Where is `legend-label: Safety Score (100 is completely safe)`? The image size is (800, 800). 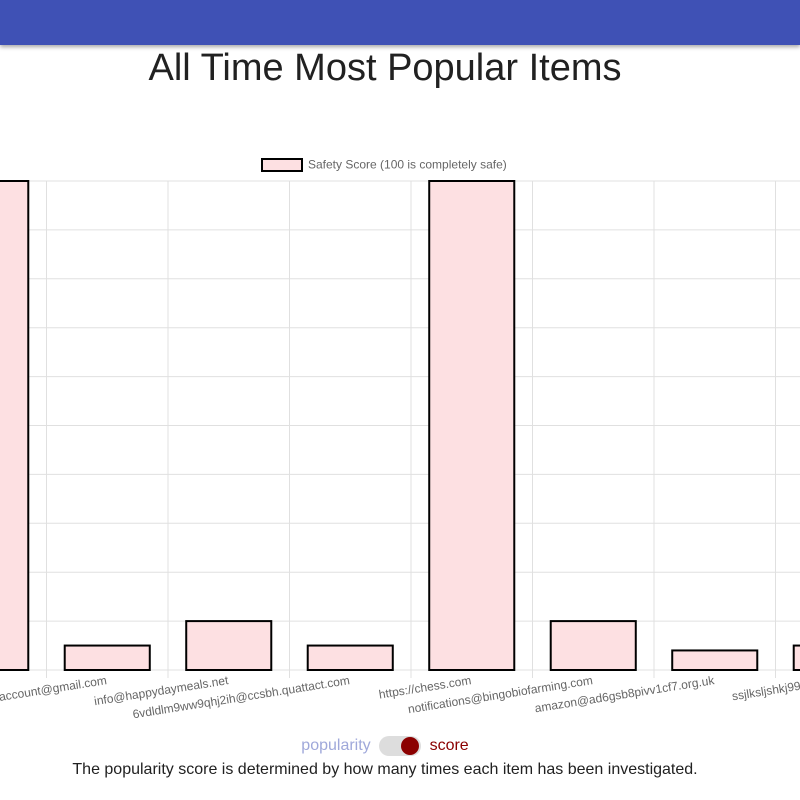 legend-label: Safety Score (100 is completely safe) is located at coordinates (407, 165).